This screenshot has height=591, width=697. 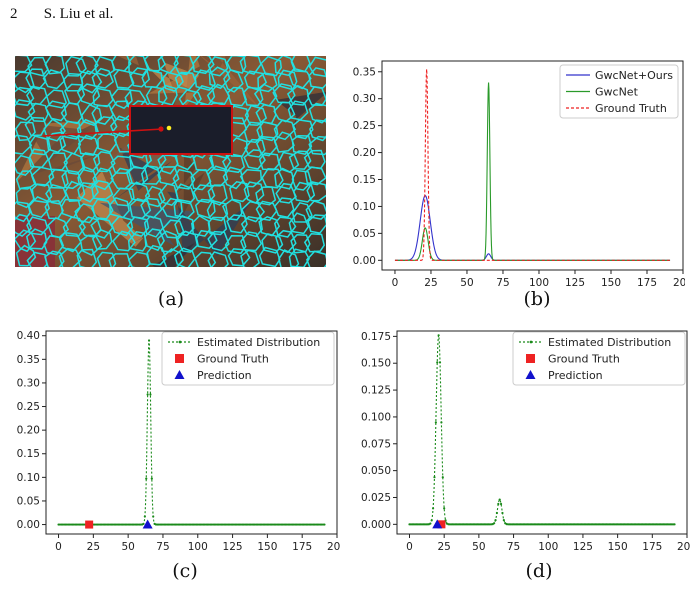 I want to click on prediction-marker, so click(x=147, y=524).